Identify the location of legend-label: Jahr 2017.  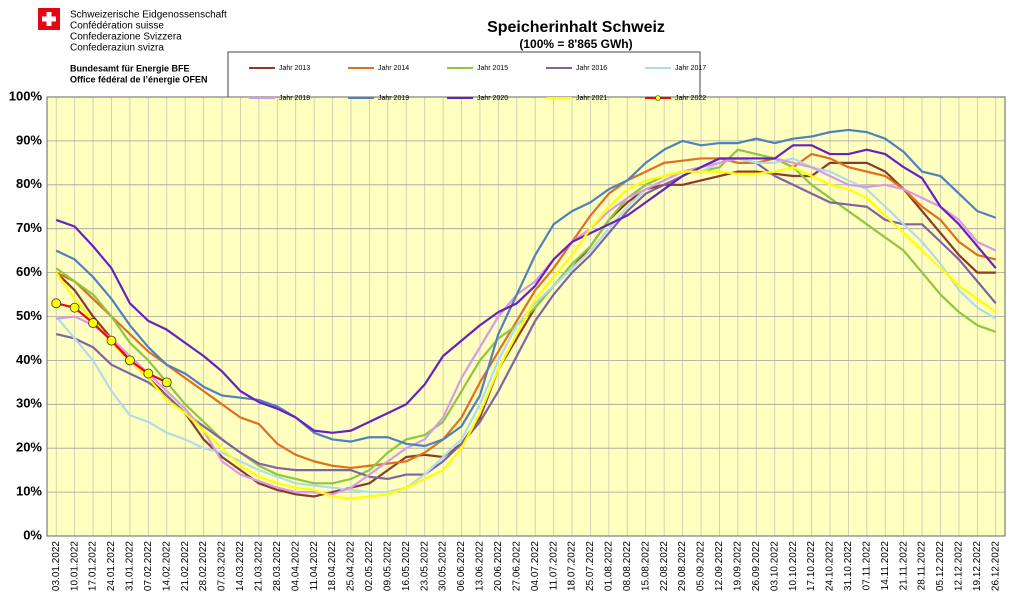
(690, 68).